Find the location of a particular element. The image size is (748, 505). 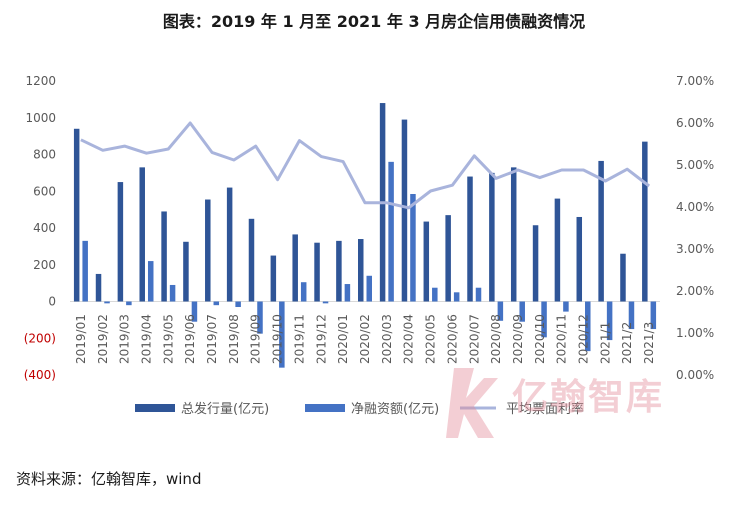

x-tick-label: 2019/03 is located at coordinates (125, 339).